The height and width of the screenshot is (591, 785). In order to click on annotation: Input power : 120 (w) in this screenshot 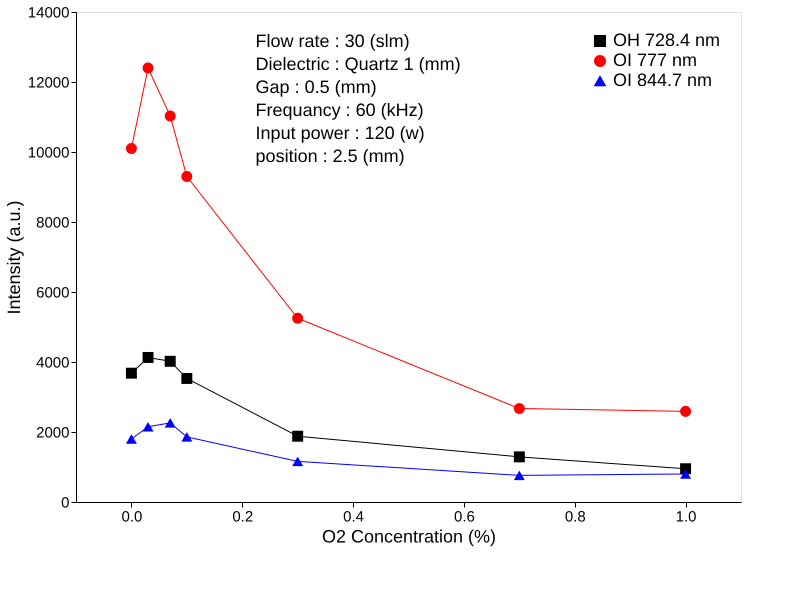, I will do `click(340, 133)`.